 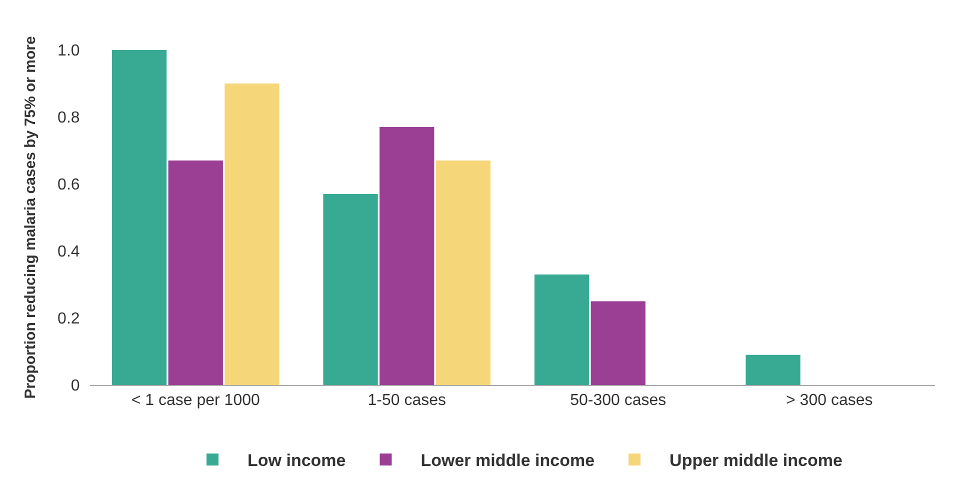 What do you see at coordinates (69, 185) in the screenshot?
I see `y-tick-label: 0.6` at bounding box center [69, 185].